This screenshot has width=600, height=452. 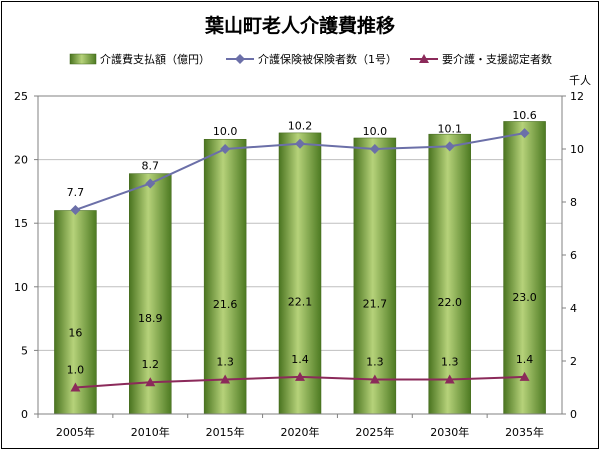 I want to click on y-right-tick-label: 0, so click(x=573, y=414).